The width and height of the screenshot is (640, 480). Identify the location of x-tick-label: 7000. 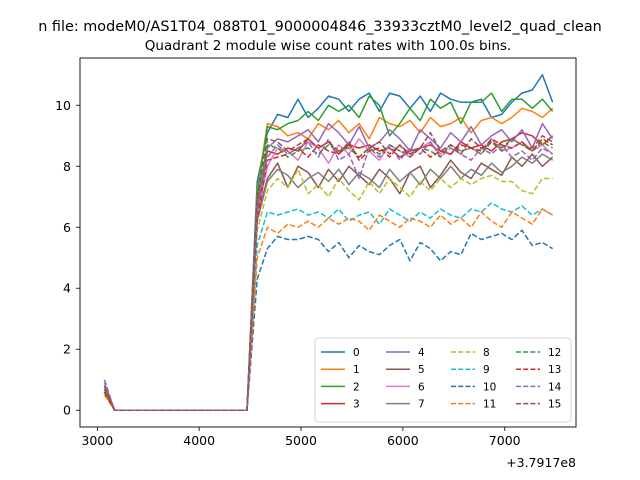
(505, 440).